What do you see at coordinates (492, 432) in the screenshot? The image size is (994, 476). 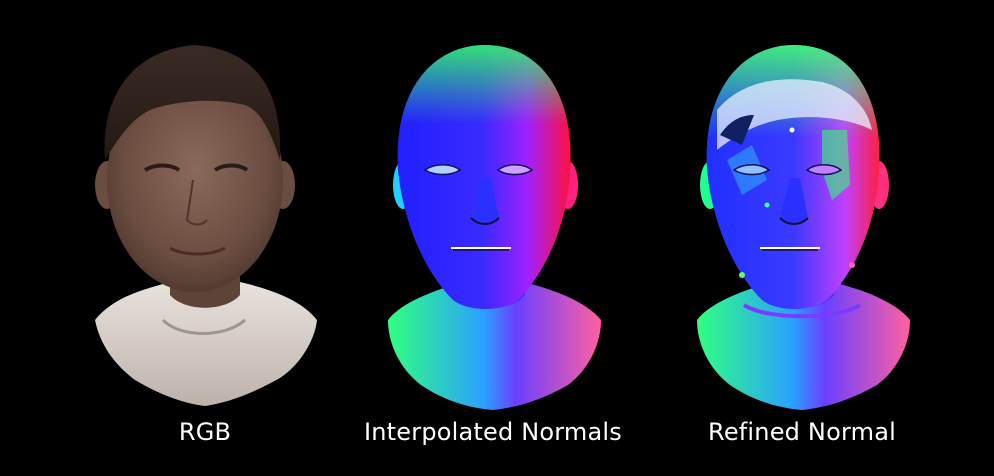 I see `interpolated-normals-caption: Interpolated Normals` at bounding box center [492, 432].